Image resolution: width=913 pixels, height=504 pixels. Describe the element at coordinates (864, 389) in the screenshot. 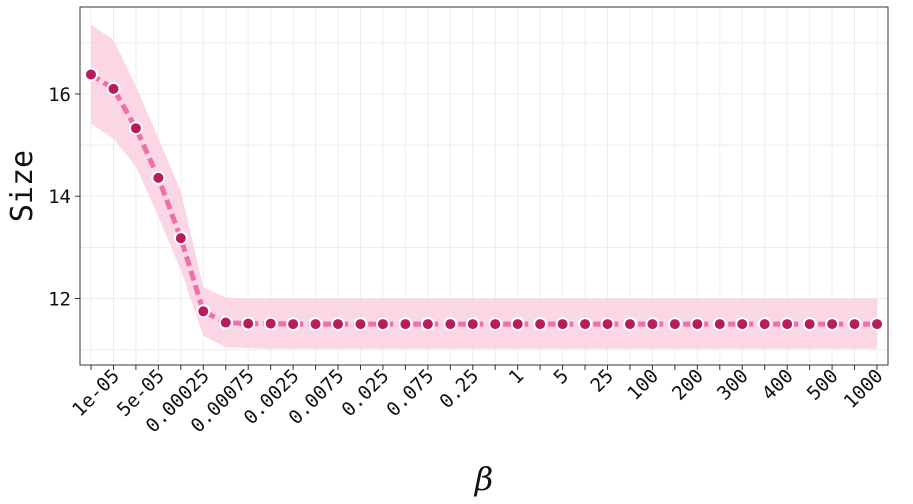

I see `x-tick-label: 1000` at that location.